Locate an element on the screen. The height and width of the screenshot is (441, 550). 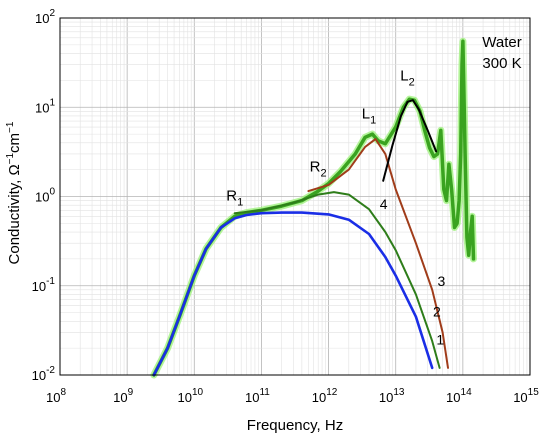
peak-label: L1 is located at coordinates (369, 115).